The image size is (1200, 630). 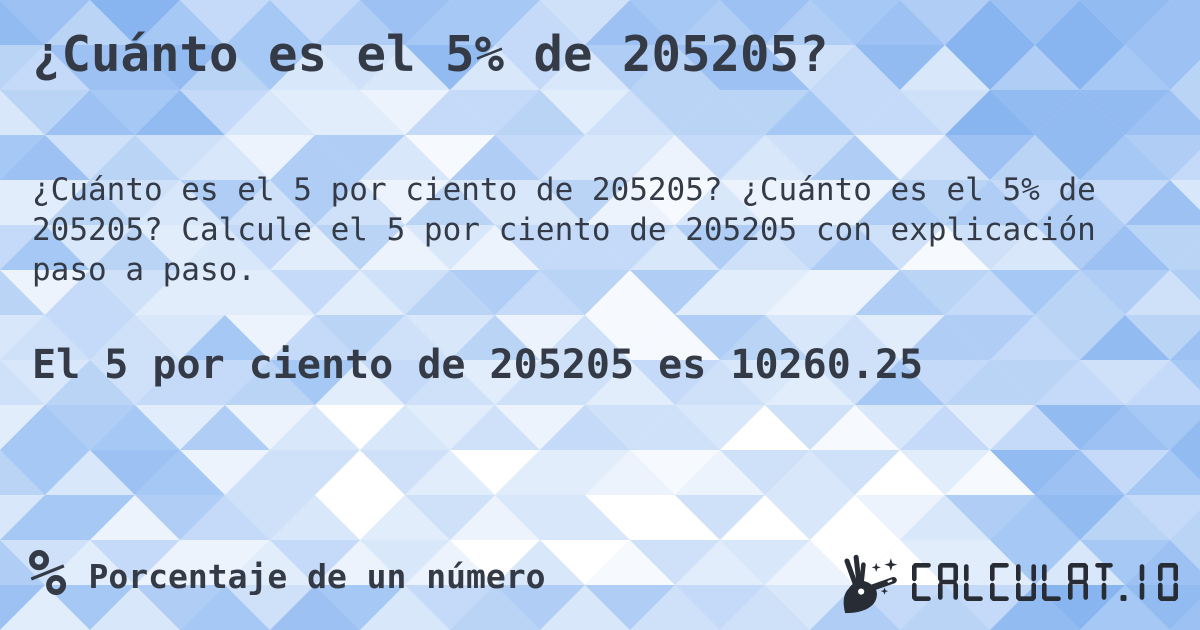 What do you see at coordinates (870, 584) in the screenshot?
I see `magic-wand-hand-icon` at bounding box center [870, 584].